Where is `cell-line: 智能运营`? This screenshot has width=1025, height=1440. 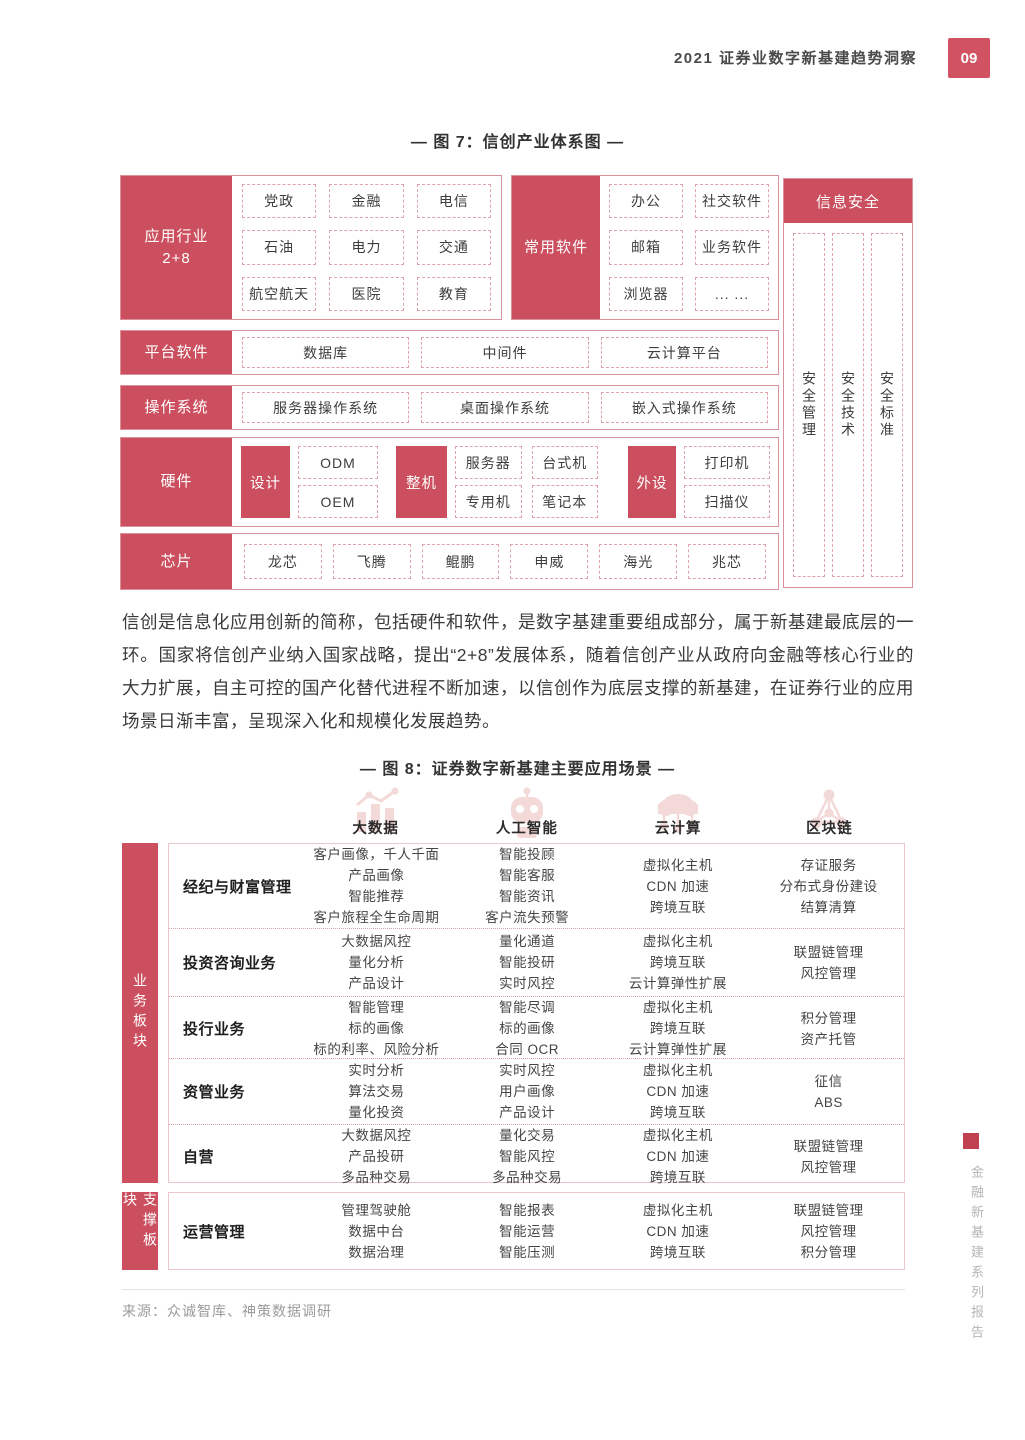 cell-line: 智能运营 is located at coordinates (527, 1231).